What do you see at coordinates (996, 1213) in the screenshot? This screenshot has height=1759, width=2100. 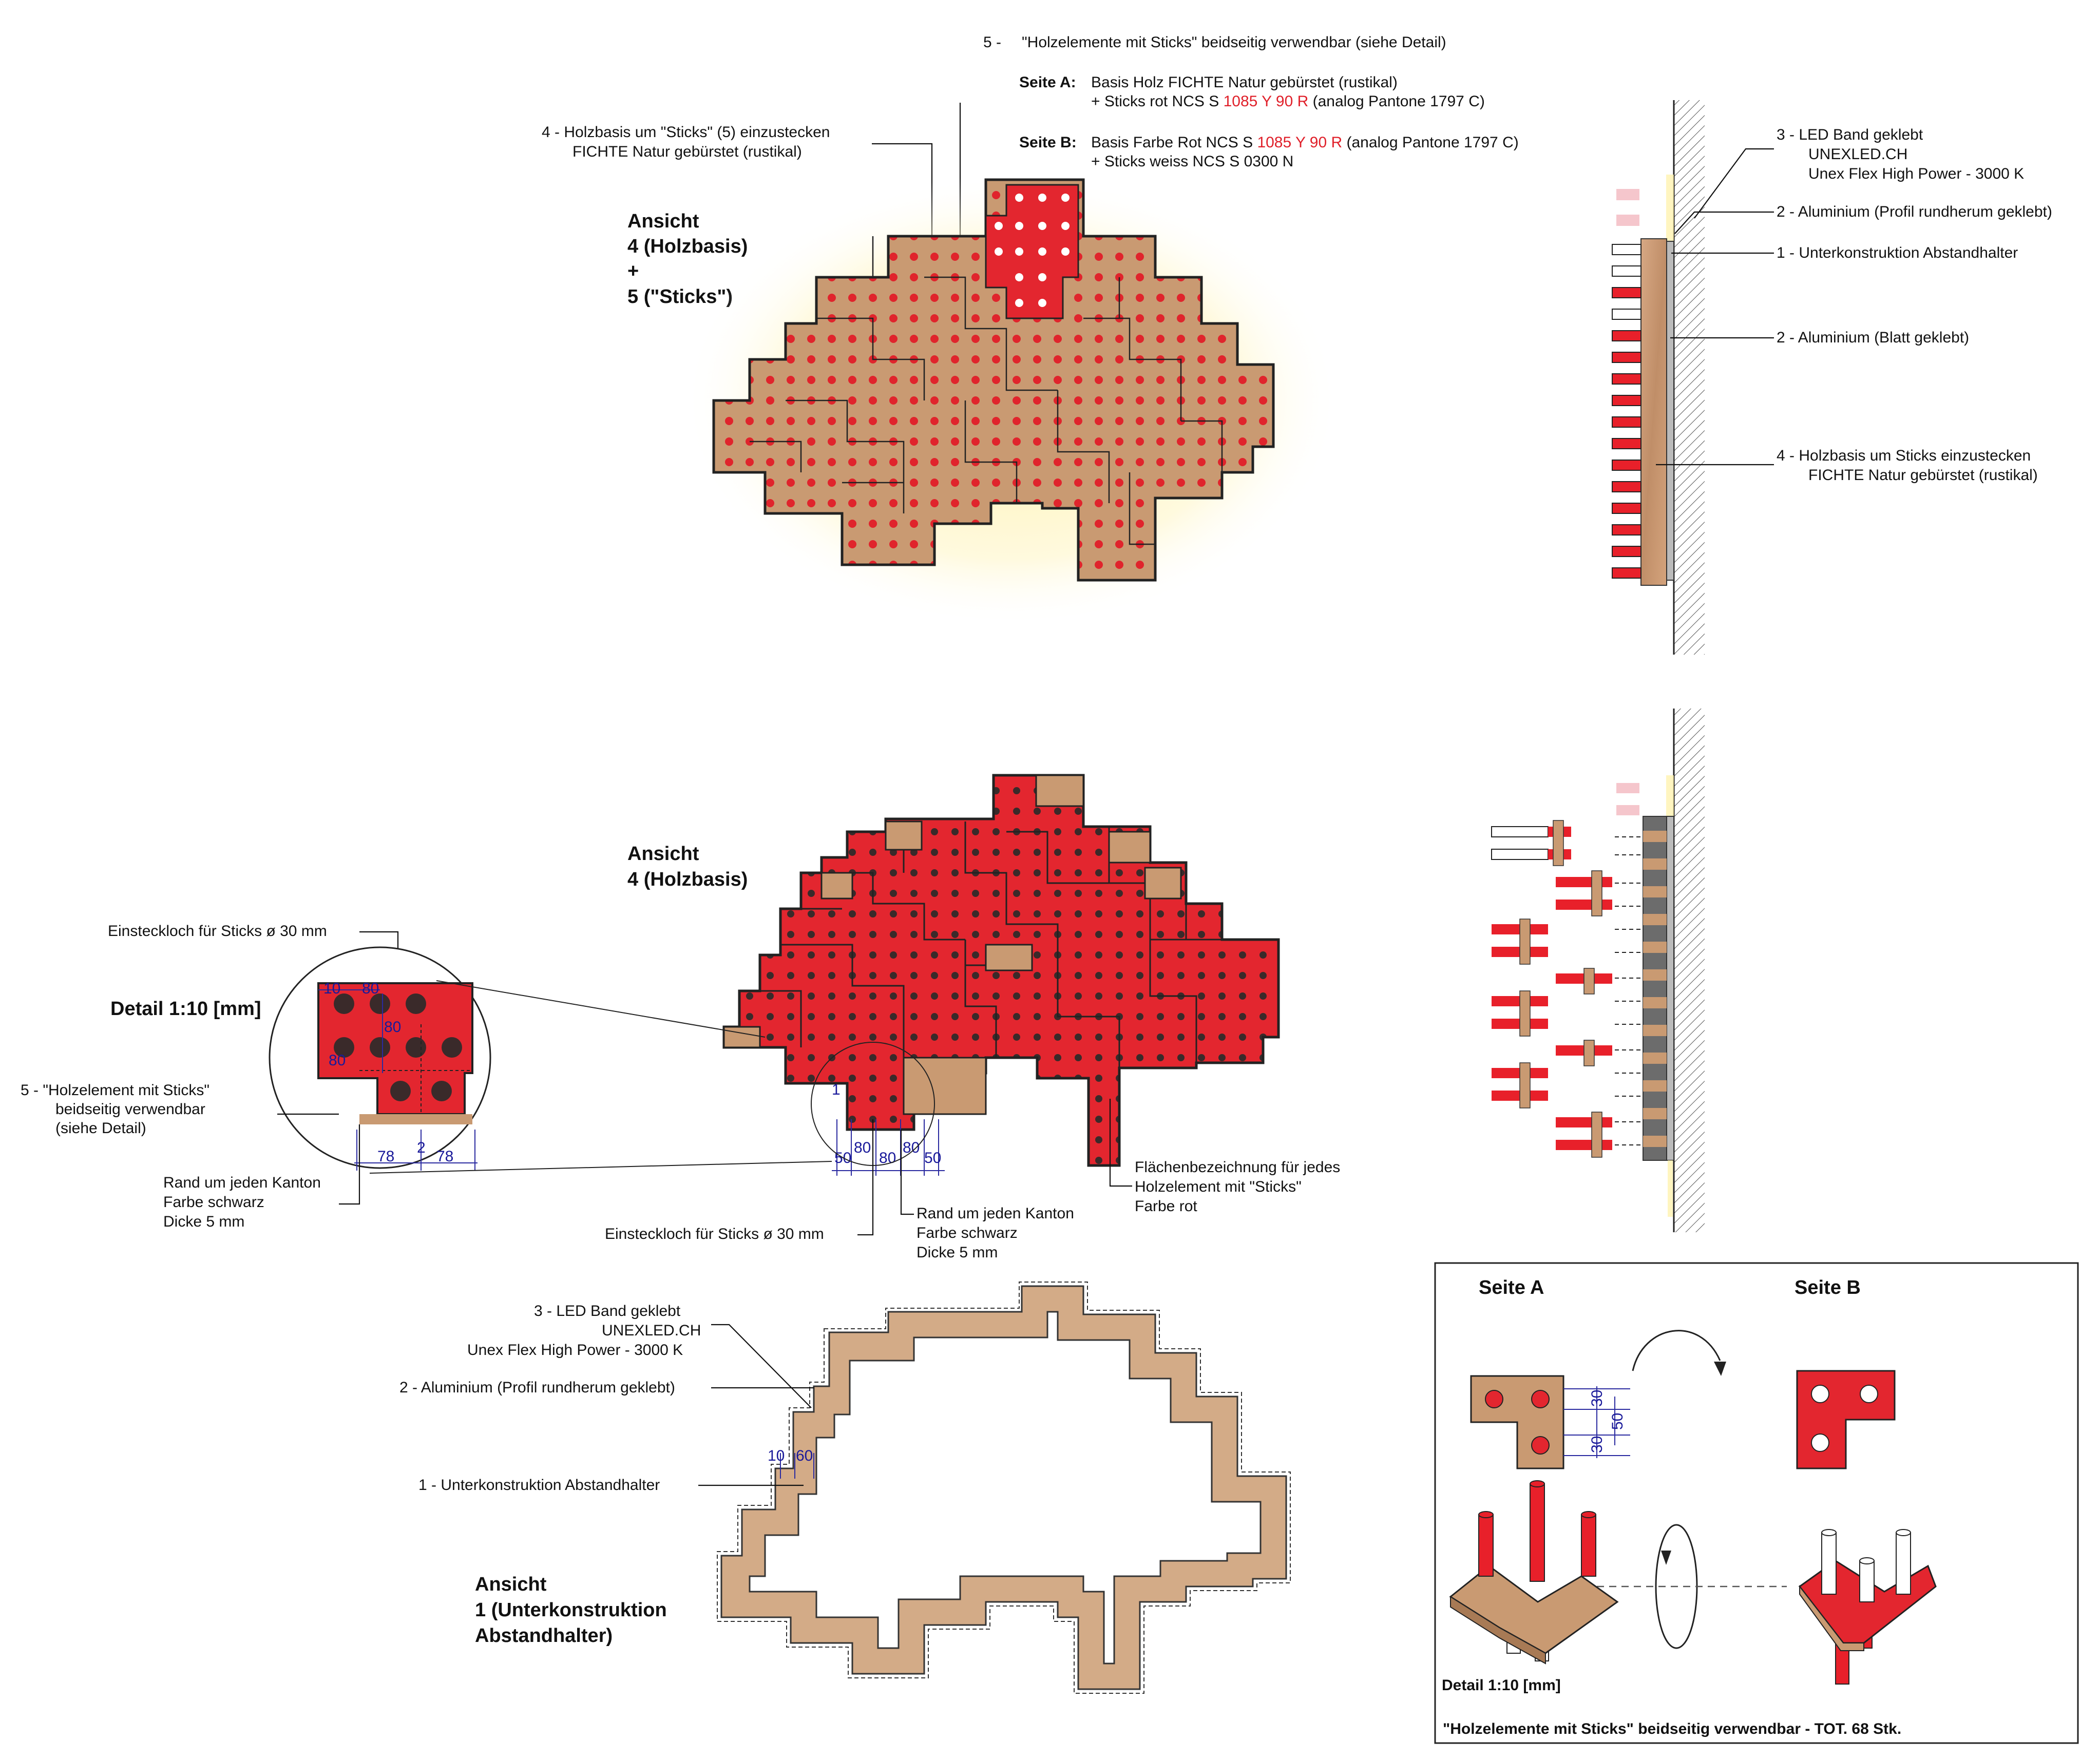 I see `view2-rand-l1: Rand um jeden Kanton` at bounding box center [996, 1213].